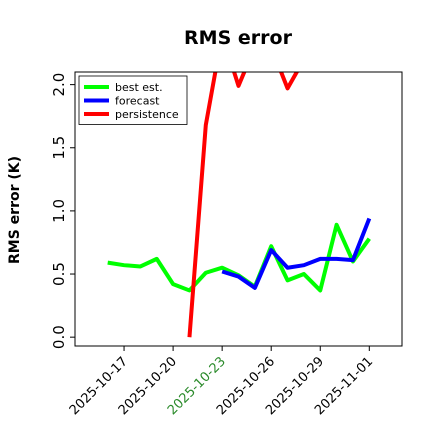 Image resolution: width=440 pixels, height=444 pixels. What do you see at coordinates (59, 148) in the screenshot?
I see `y-tick-label: 1.5` at bounding box center [59, 148].